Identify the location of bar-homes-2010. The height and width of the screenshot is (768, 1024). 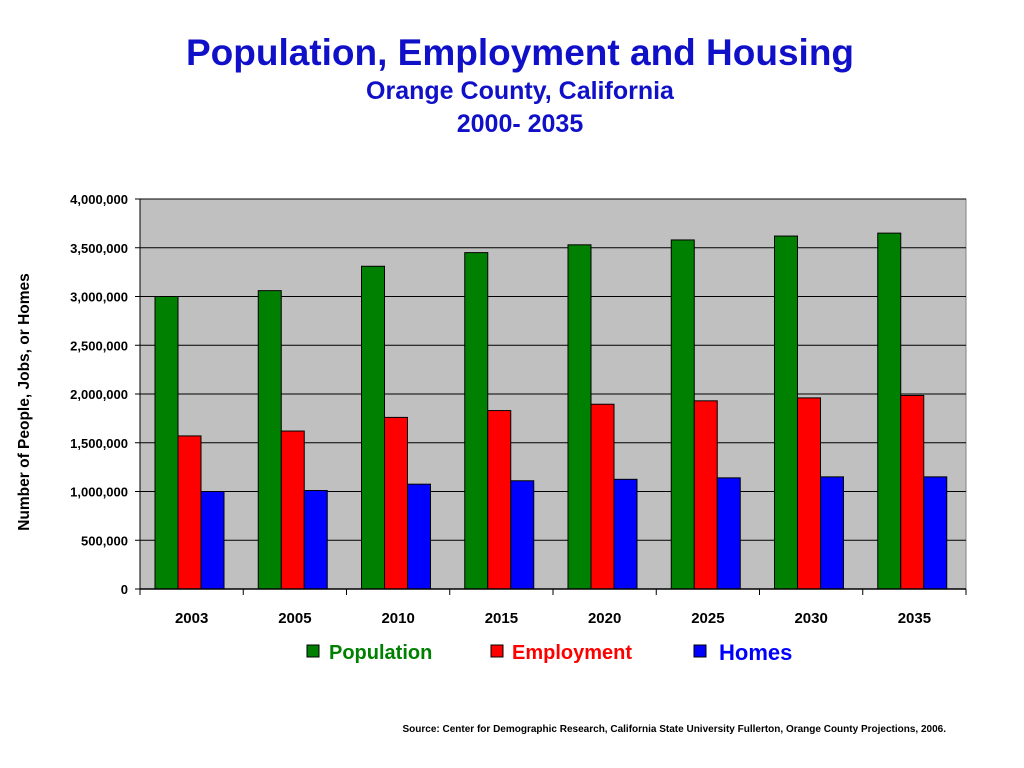
(419, 536).